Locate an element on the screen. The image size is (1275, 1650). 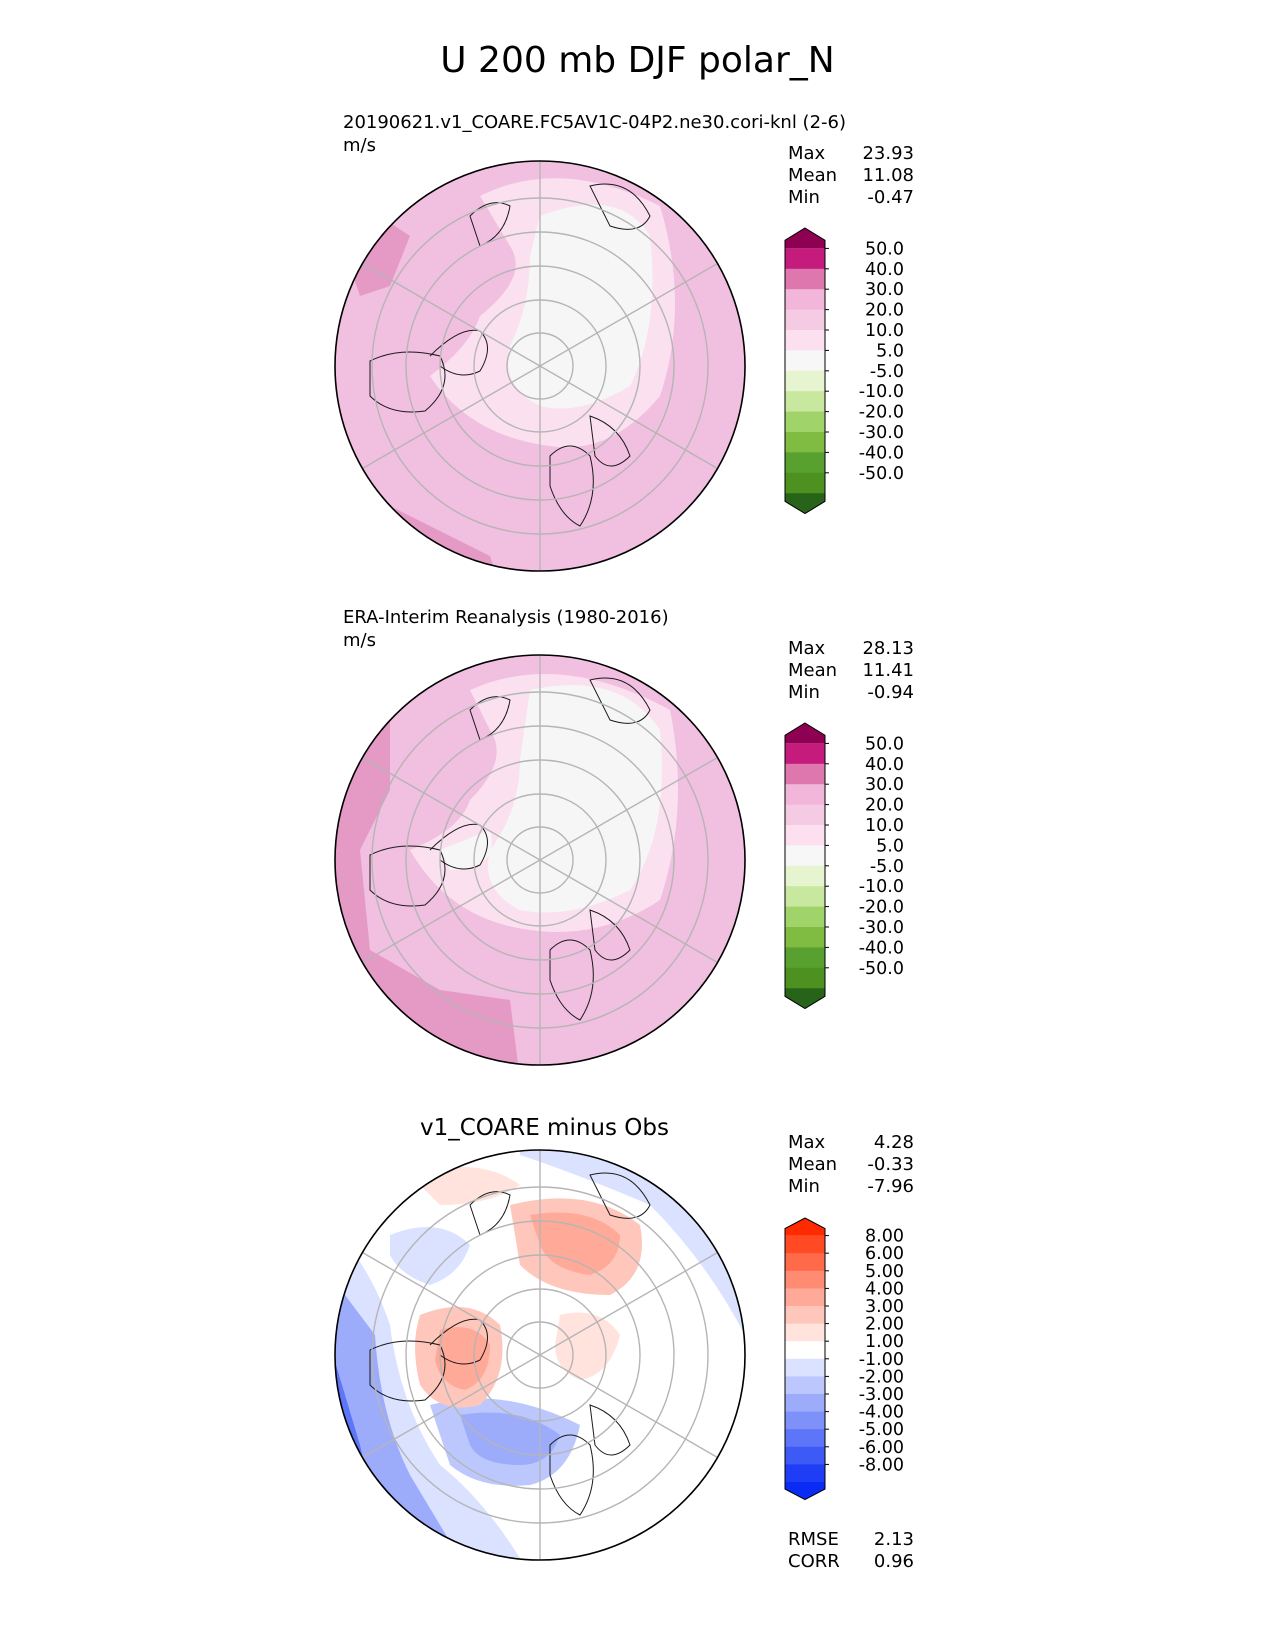
colorbar-tick-label: 2.00 is located at coordinates (884, 1325).